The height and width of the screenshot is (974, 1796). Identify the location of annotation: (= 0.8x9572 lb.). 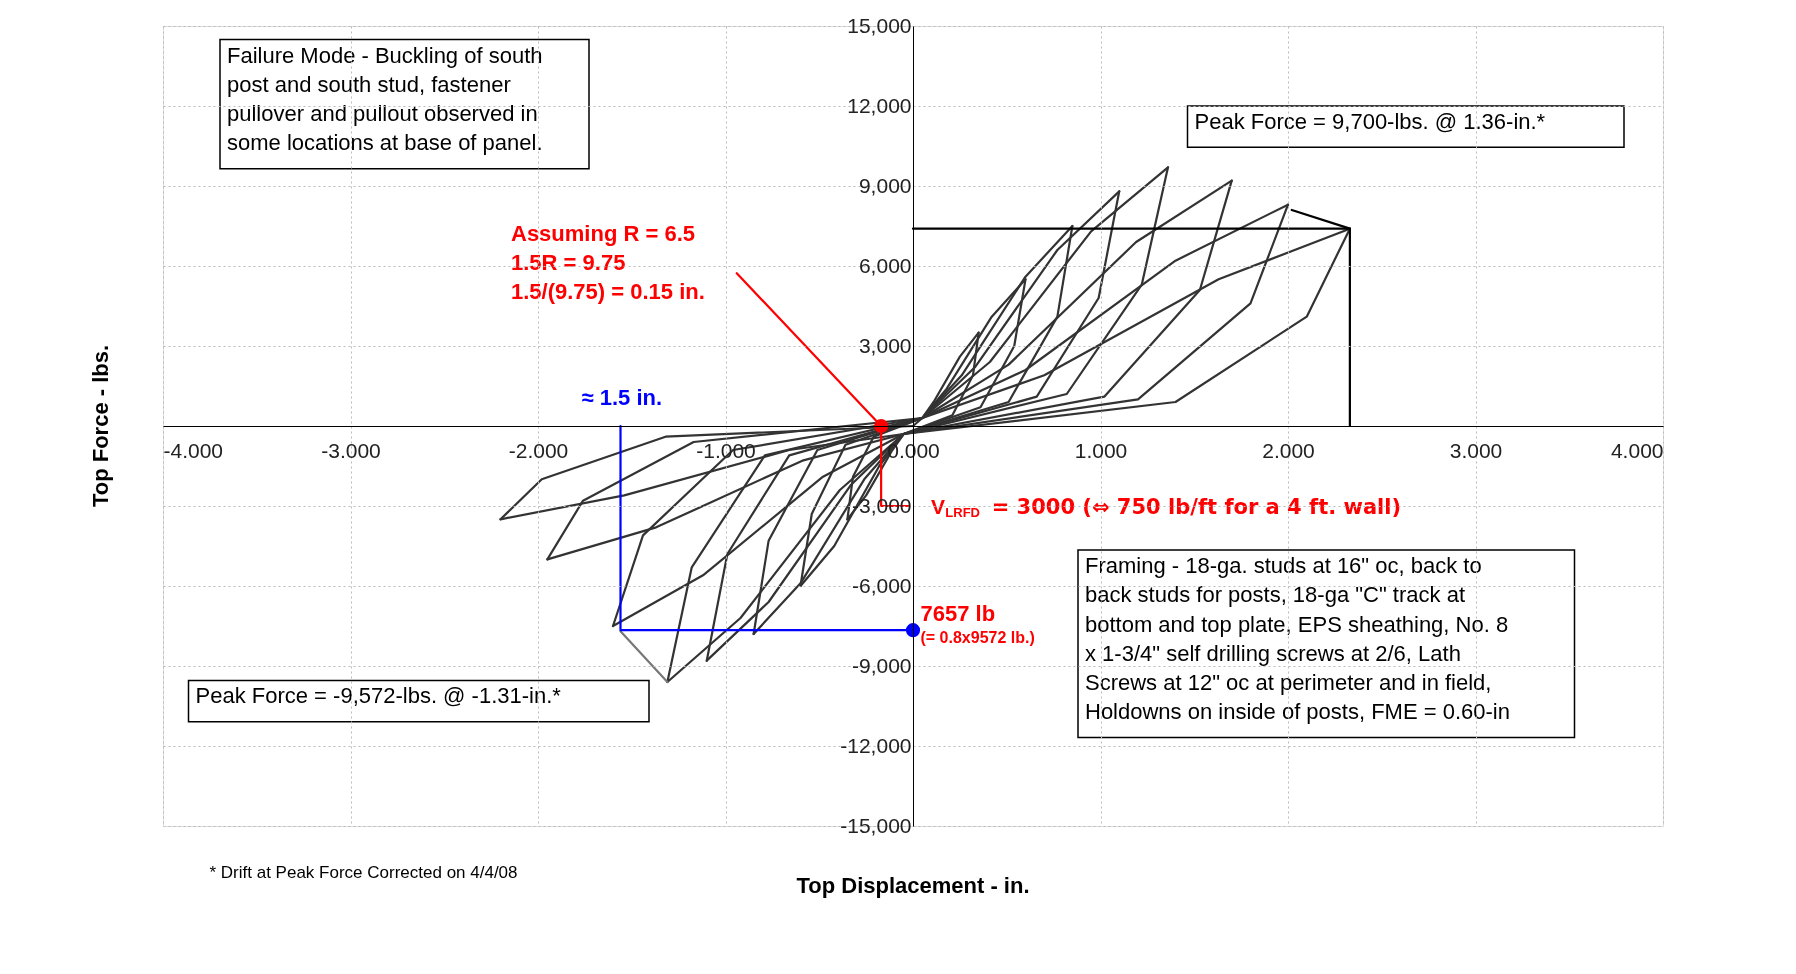
(977, 637).